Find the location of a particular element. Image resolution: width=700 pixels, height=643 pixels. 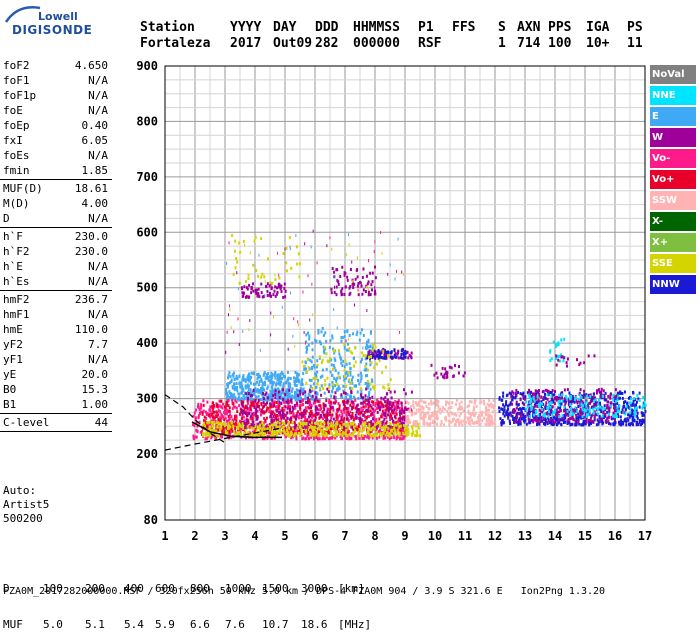

param-value: 230.0 is located at coordinates (91, 251).